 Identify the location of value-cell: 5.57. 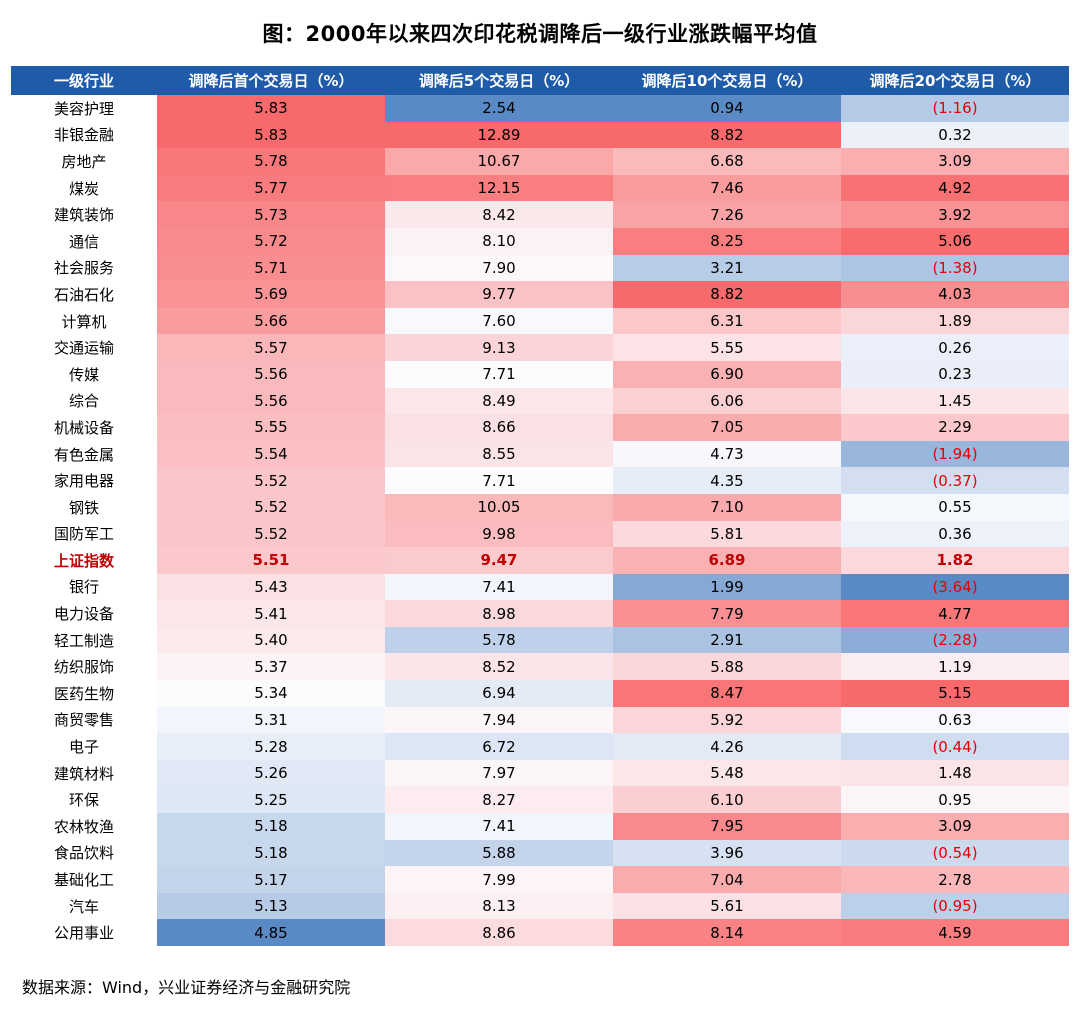
(271, 347).